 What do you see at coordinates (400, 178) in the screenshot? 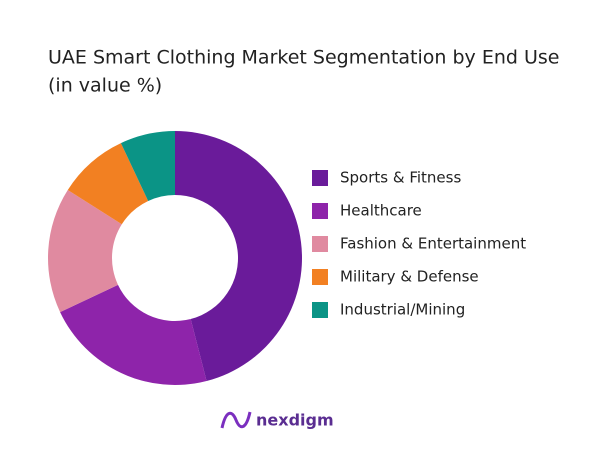
I see `legend-label: Sports & Fitness` at bounding box center [400, 178].